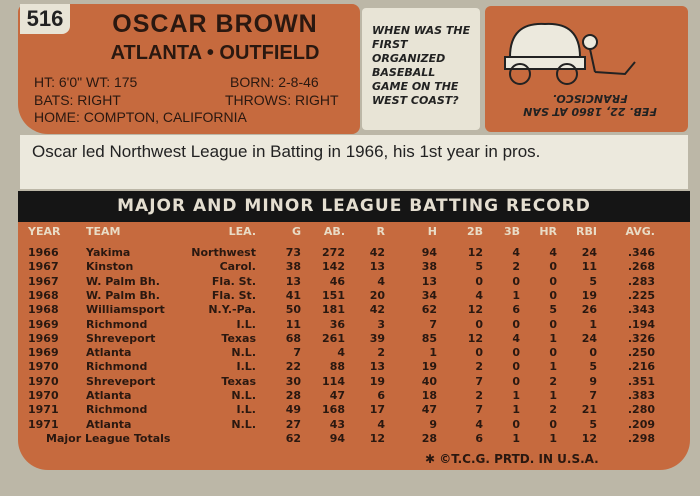 This screenshot has width=700, height=496. Describe the element at coordinates (293, 381) in the screenshot. I see `table-cell: 30` at that location.